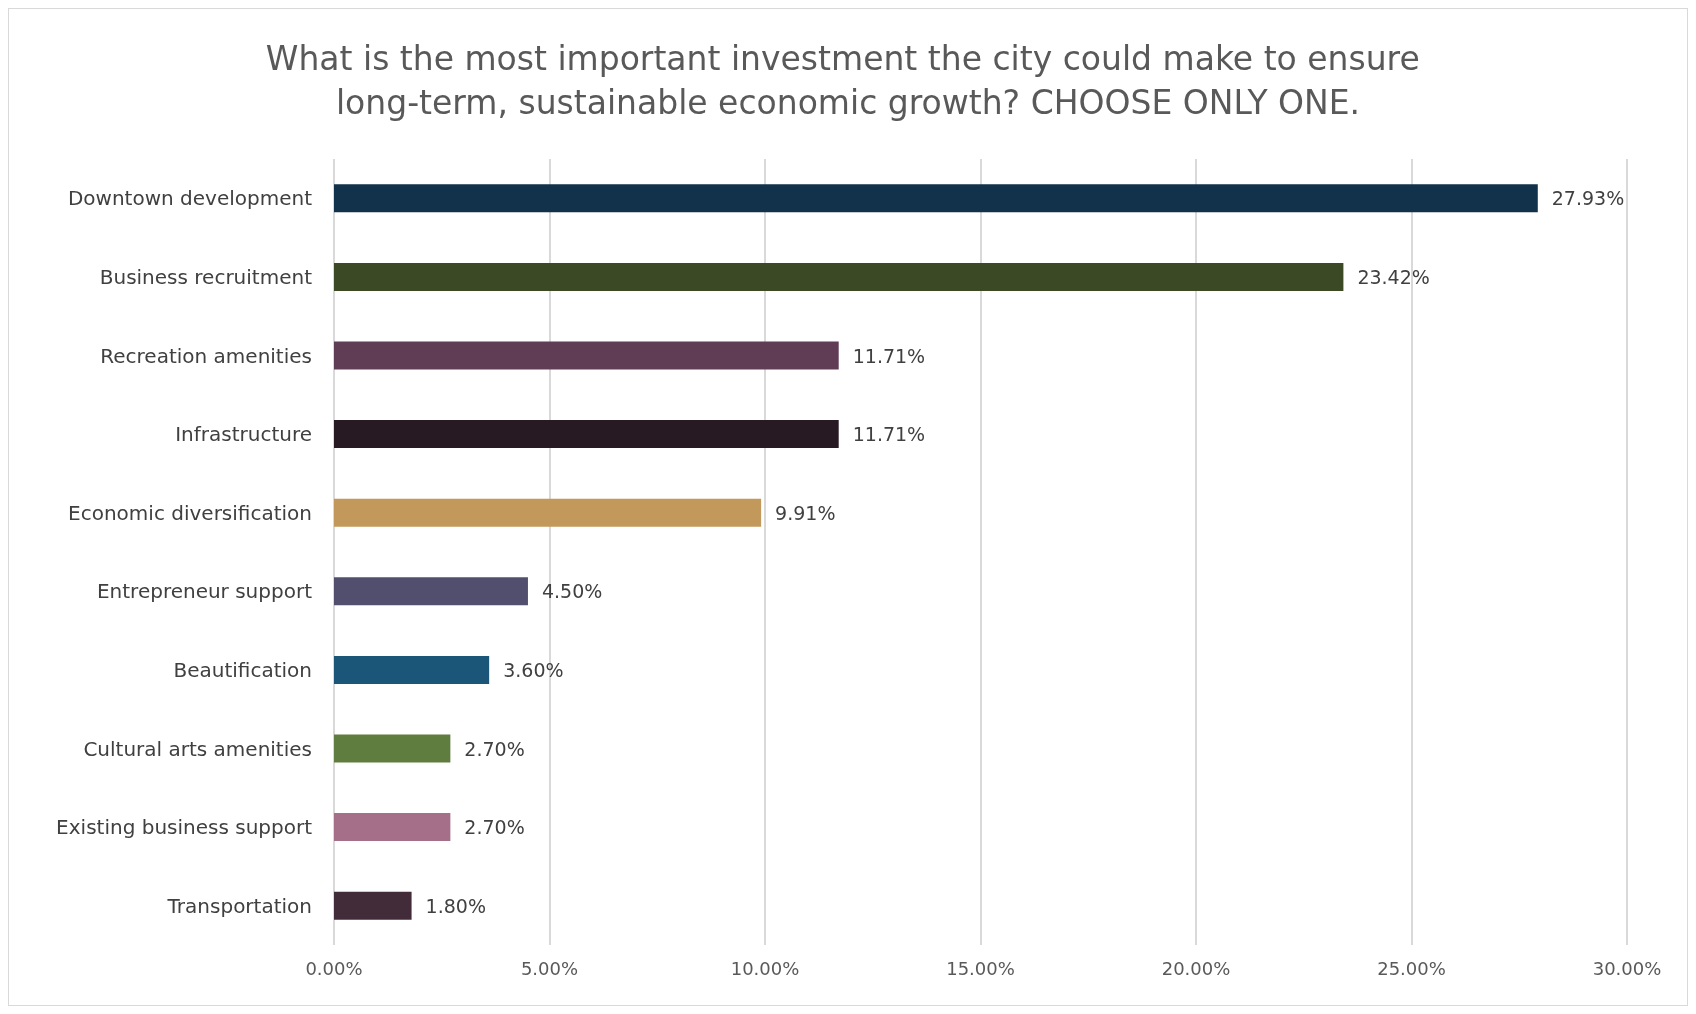 The width and height of the screenshot is (1696, 1014). I want to click on data-label: 27.93%, so click(1588, 198).